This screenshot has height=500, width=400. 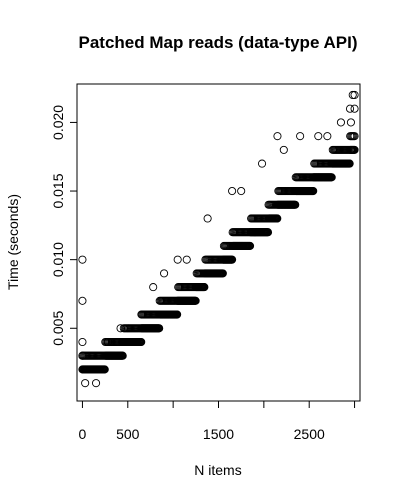 I want to click on y-axis-label: Time (seconds), so click(x=13, y=242).